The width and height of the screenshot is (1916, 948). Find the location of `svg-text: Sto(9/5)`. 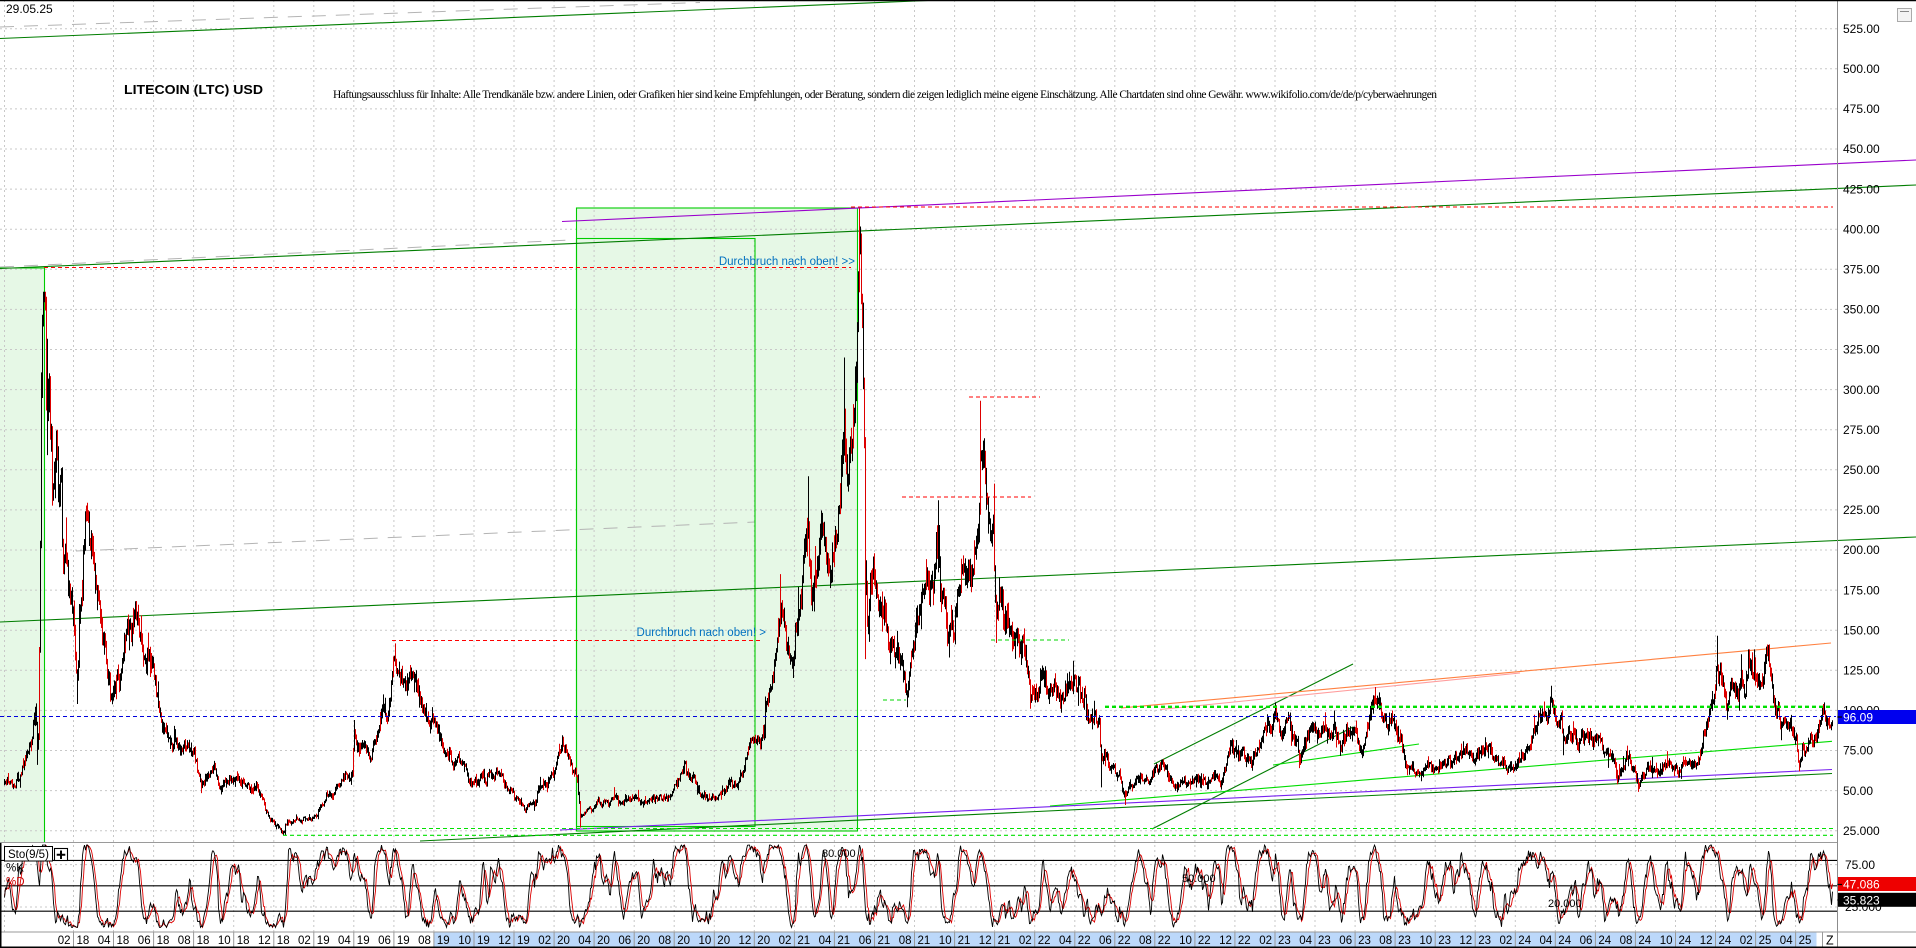

svg-text: Sto(9/5) is located at coordinates (28, 855).